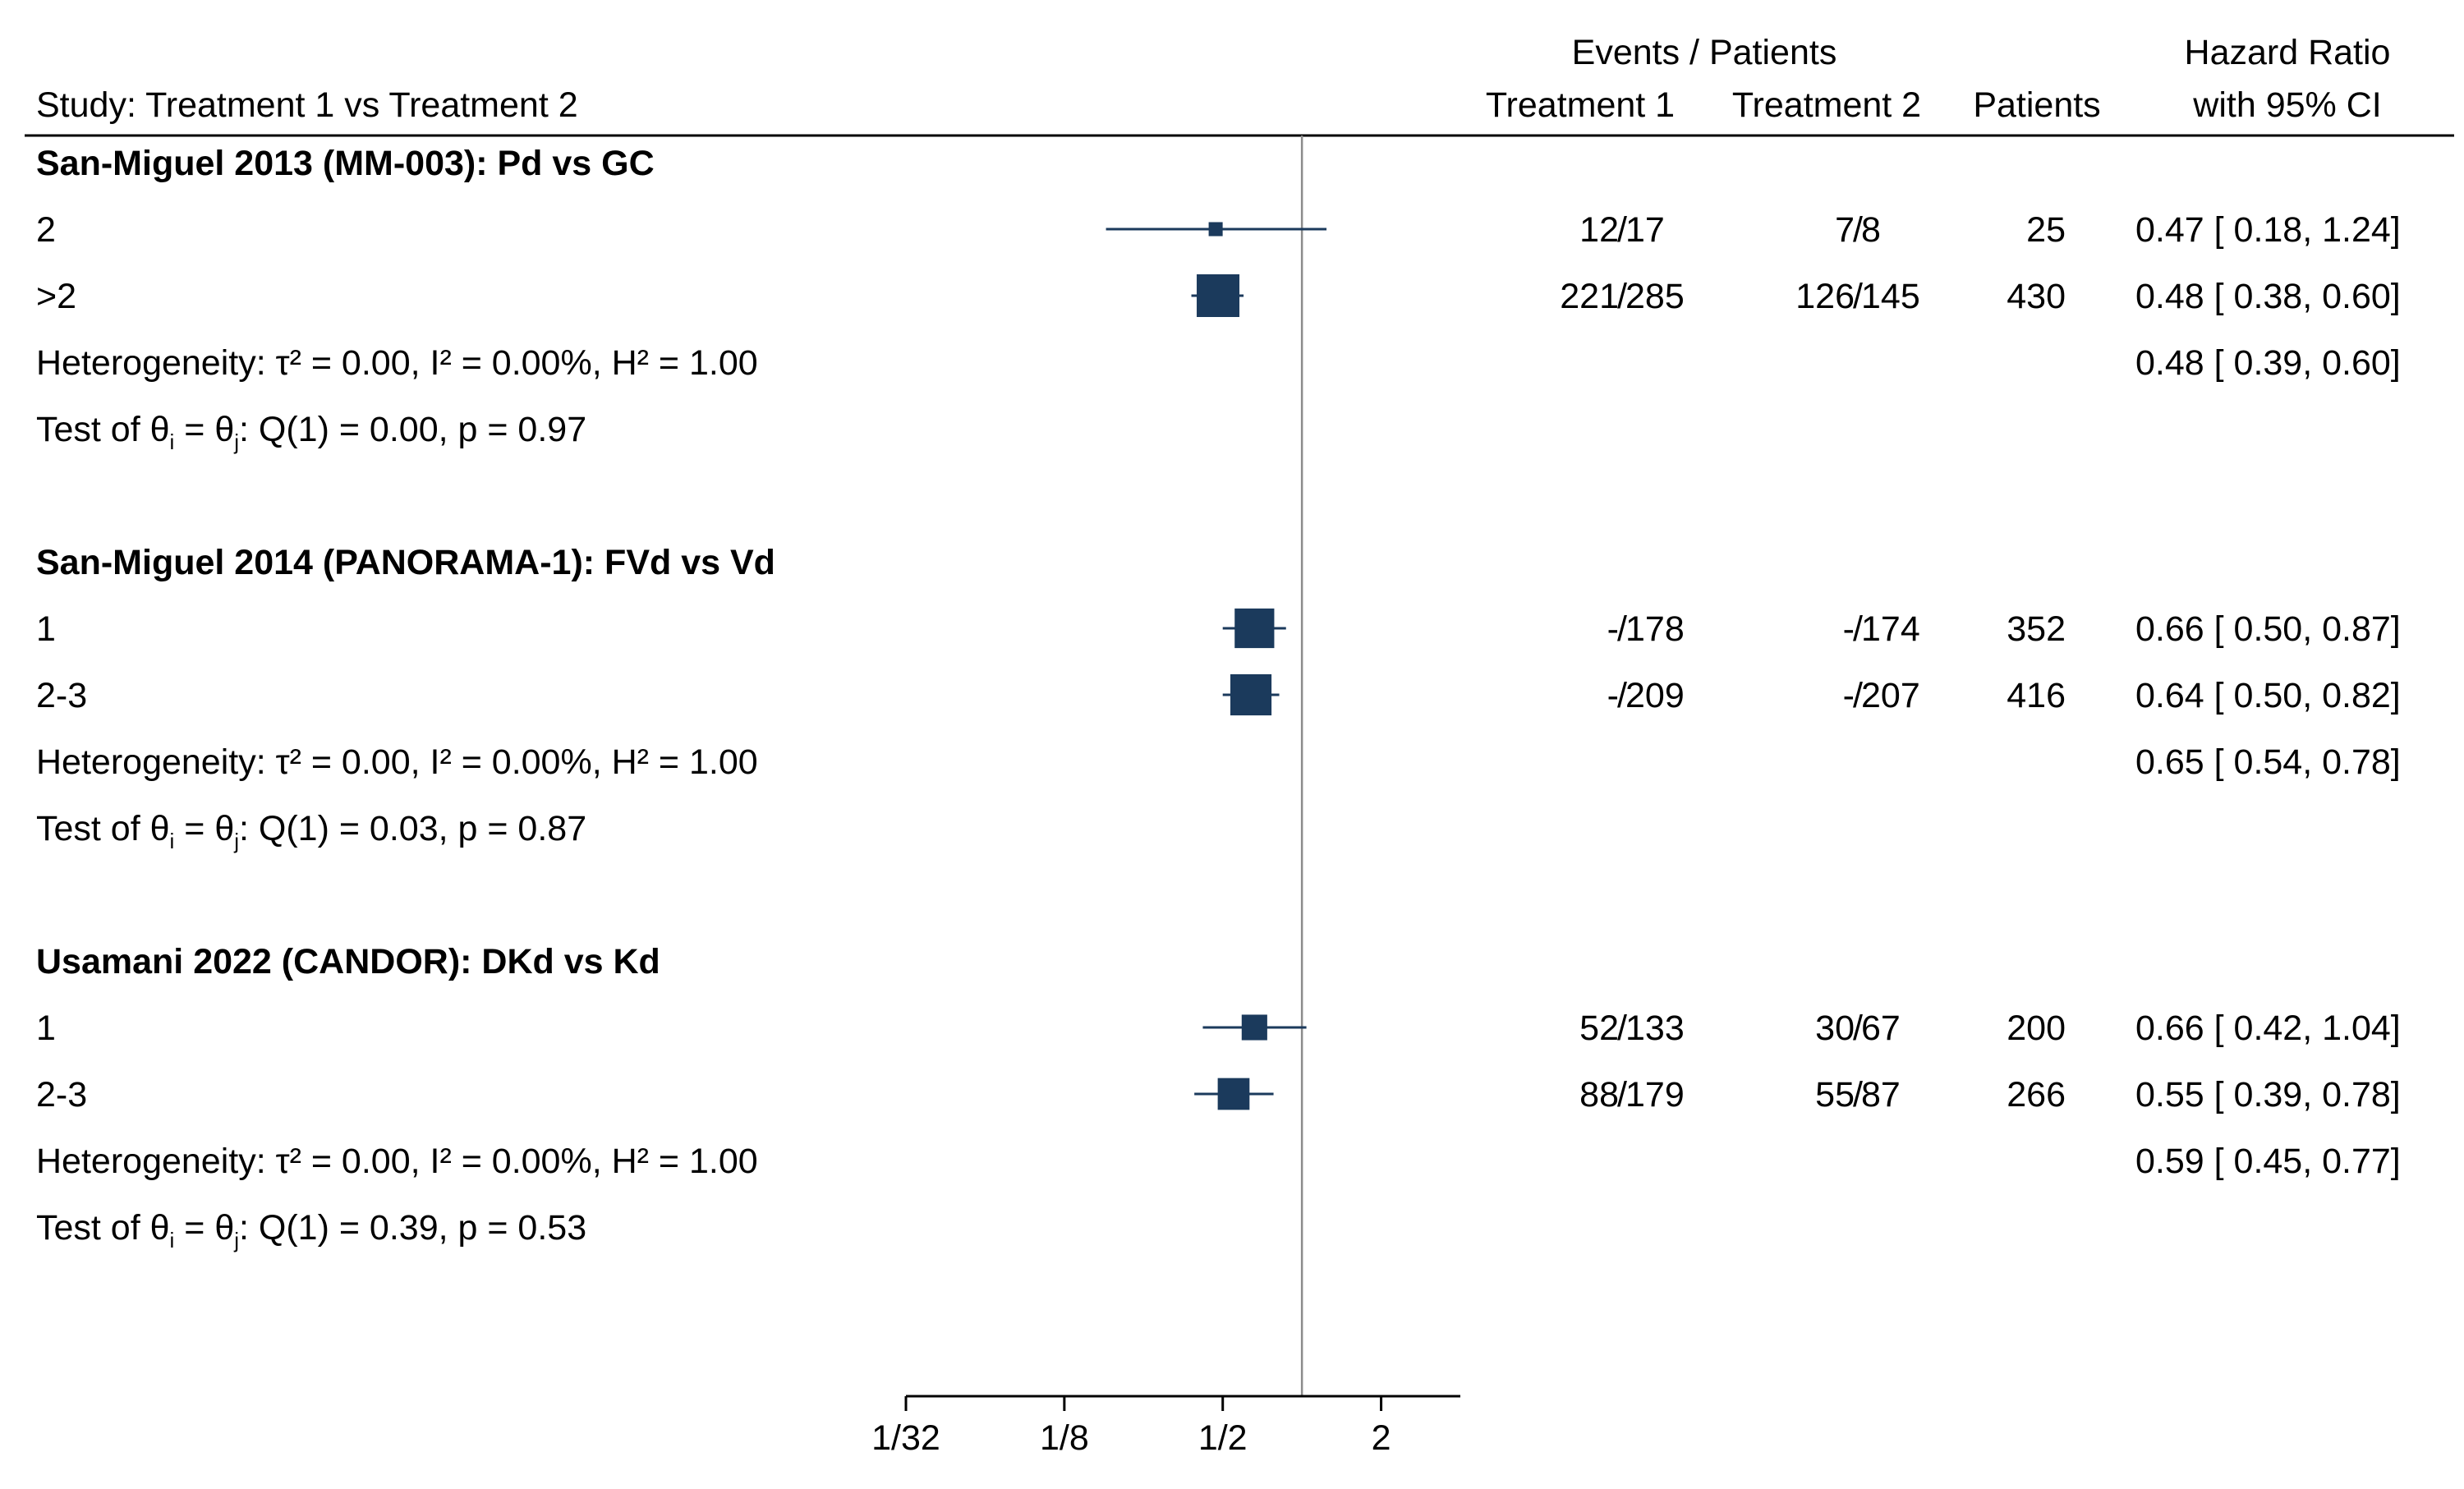 Image resolution: width=2464 pixels, height=1489 pixels. Describe the element at coordinates (1223, 1438) in the screenshot. I see `x-tick-label-3: 1/2` at that location.